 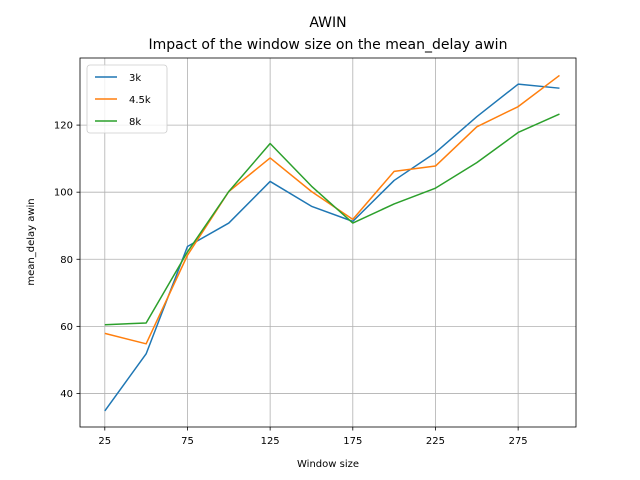 What do you see at coordinates (135, 122) in the screenshot?
I see `legend-label: 8k` at bounding box center [135, 122].